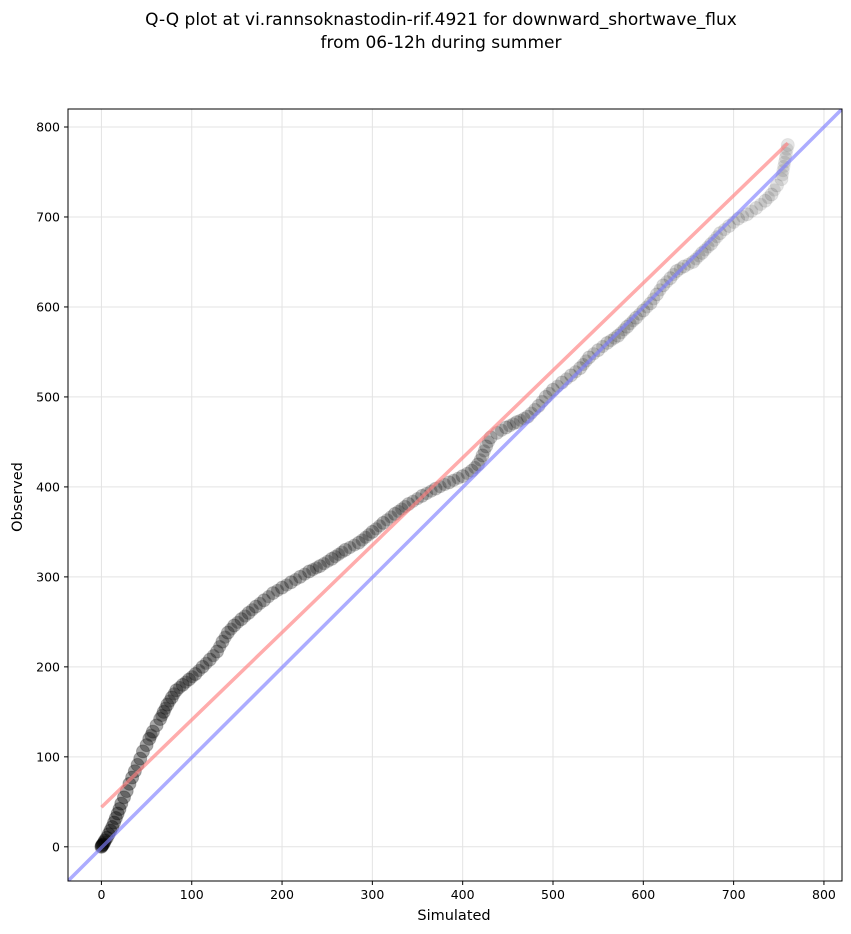  Describe the element at coordinates (48, 126) in the screenshot. I see `y-tick-label: 800` at that location.